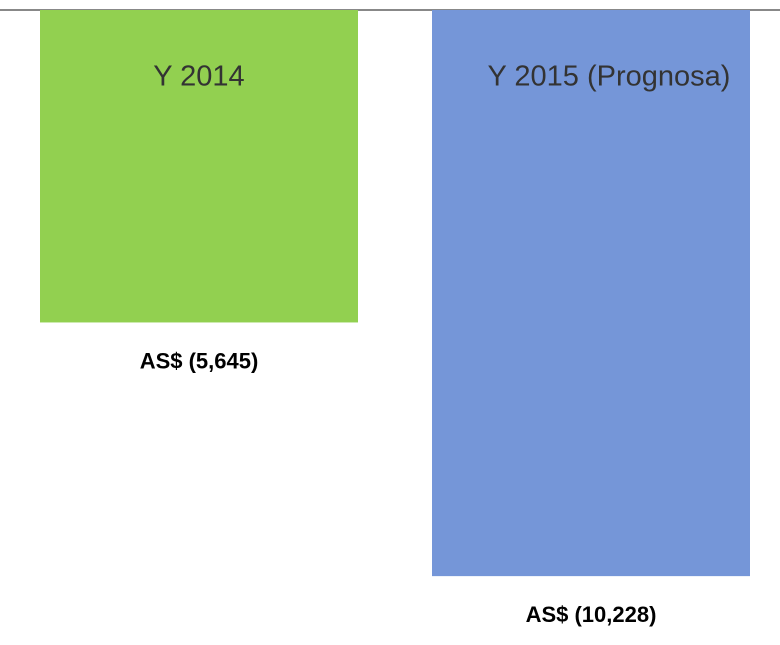 The height and width of the screenshot is (645, 780). What do you see at coordinates (591, 614) in the screenshot?
I see `value-label: AS$ (10,228)` at bounding box center [591, 614].